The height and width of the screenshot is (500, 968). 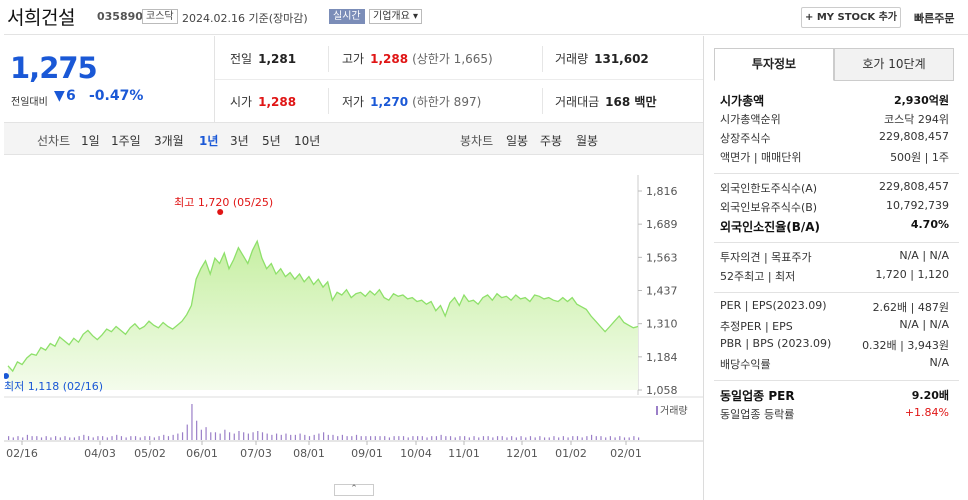 I want to click on period-5y: 5년, so click(x=271, y=141).